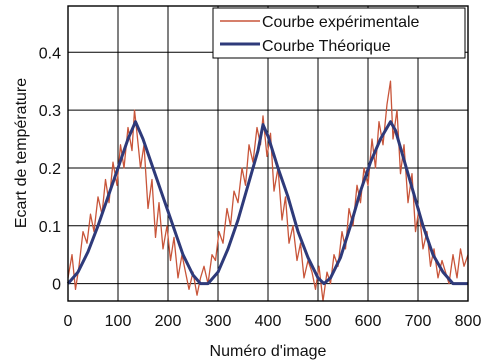  I want to click on x-tick-label: 100, so click(118, 321).